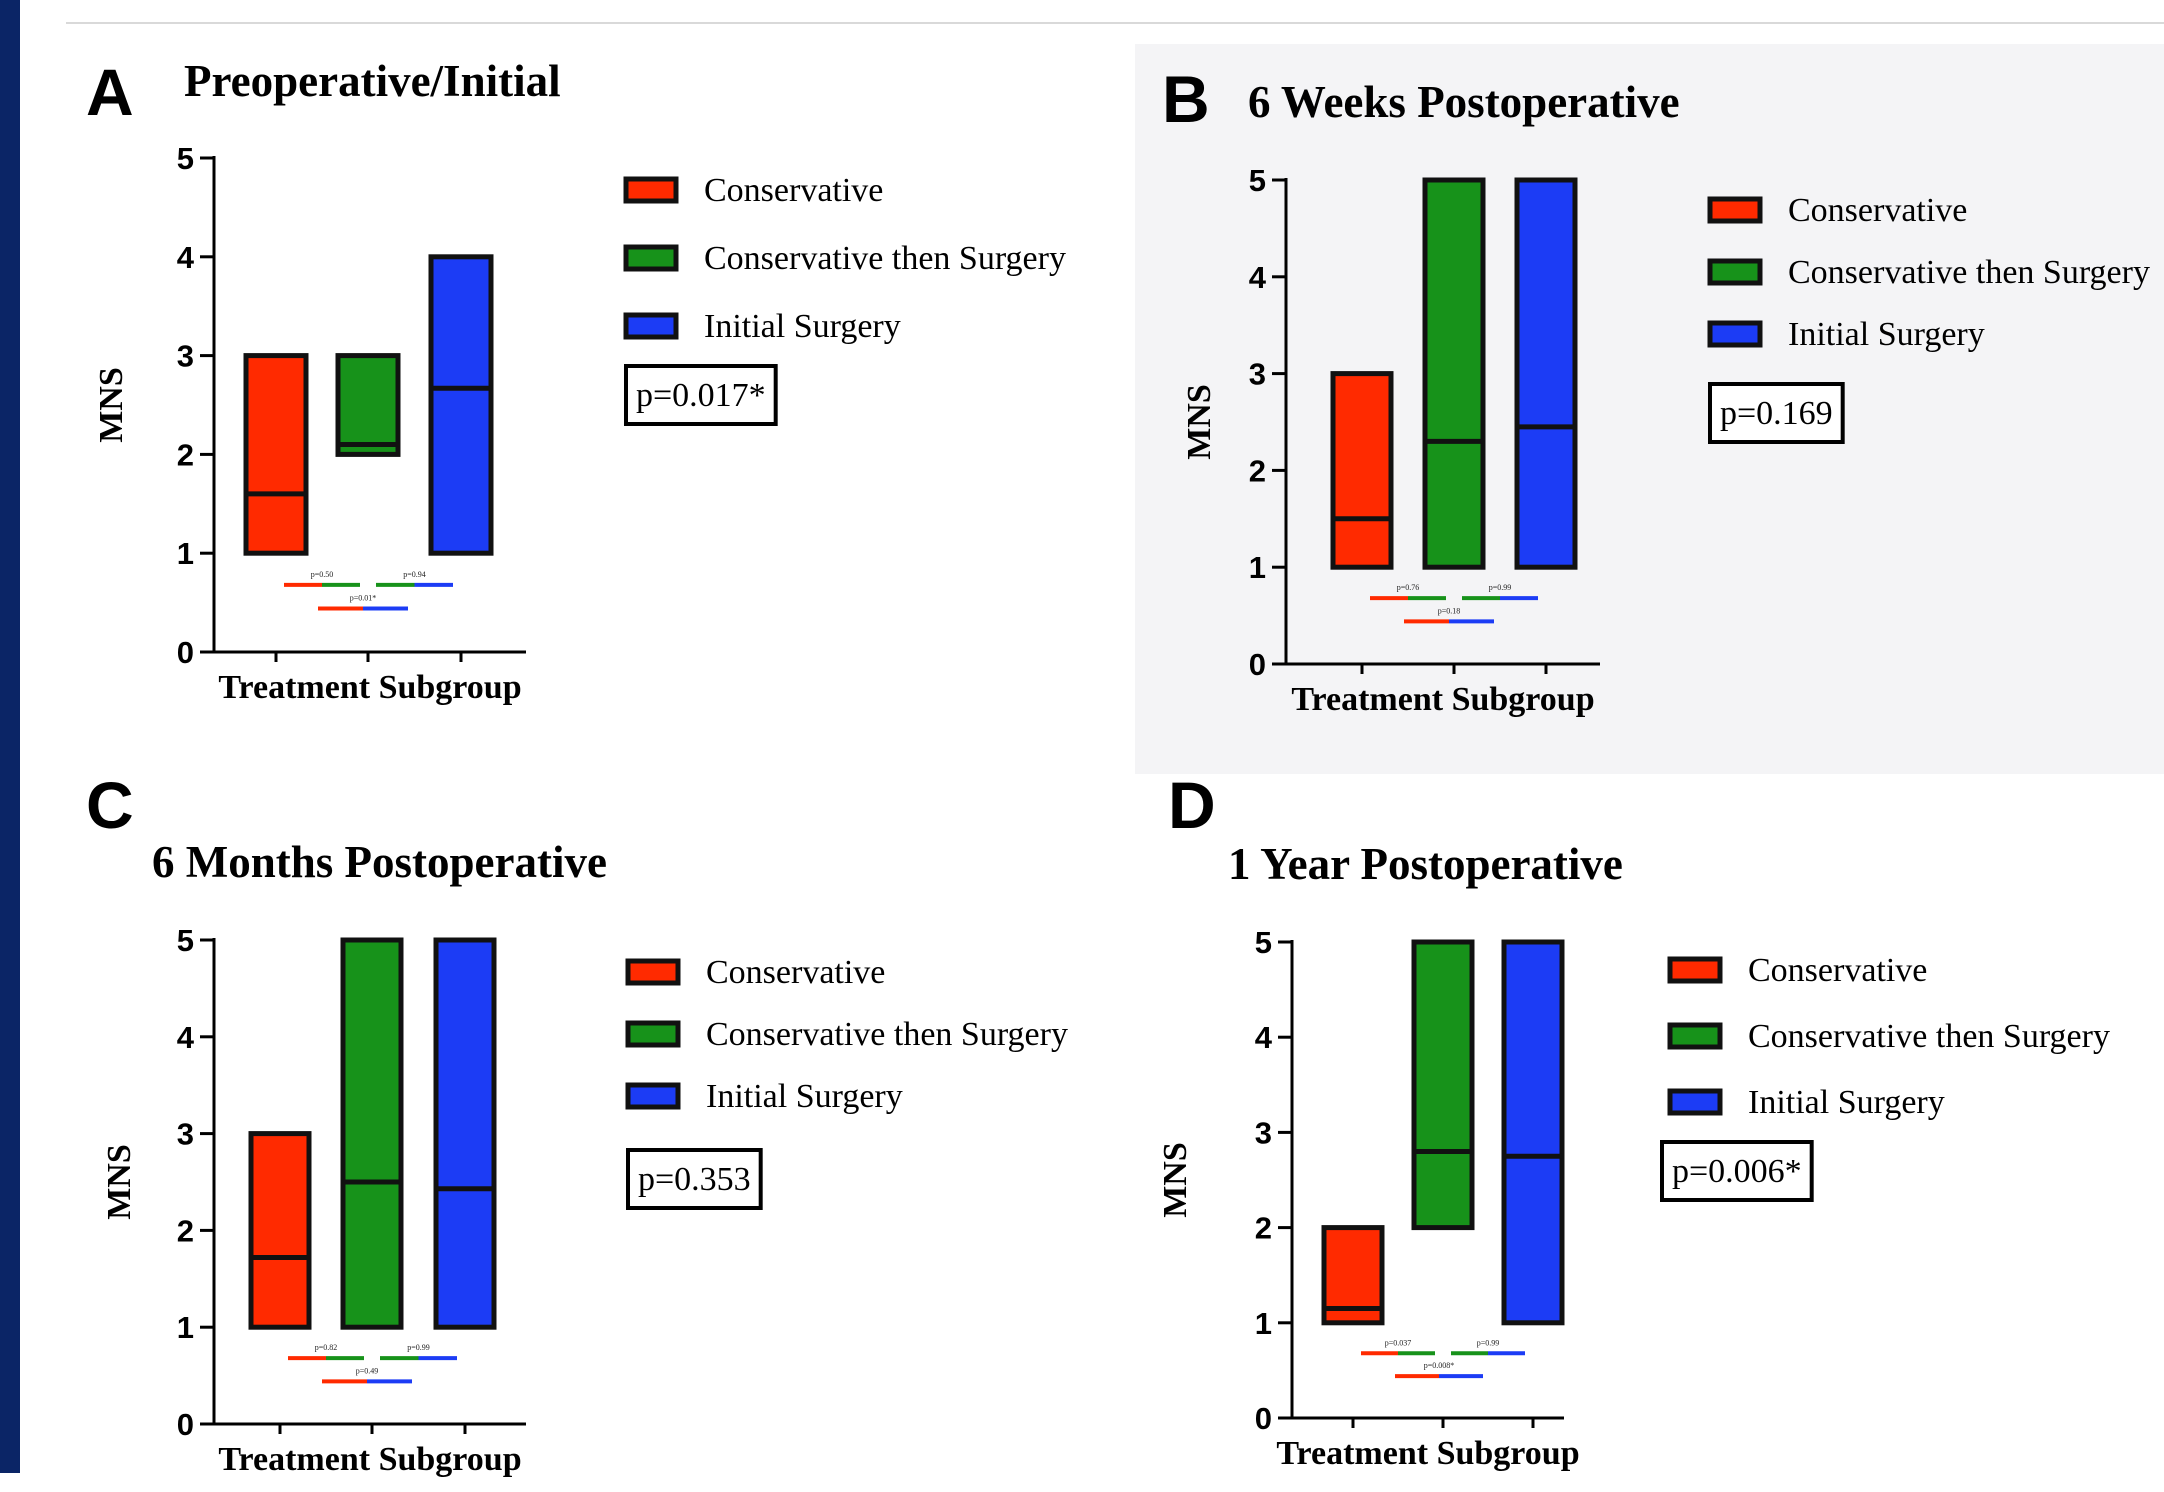  Describe the element at coordinates (1425, 864) in the screenshot. I see `chart-title: 1 Year Postoperative` at that location.